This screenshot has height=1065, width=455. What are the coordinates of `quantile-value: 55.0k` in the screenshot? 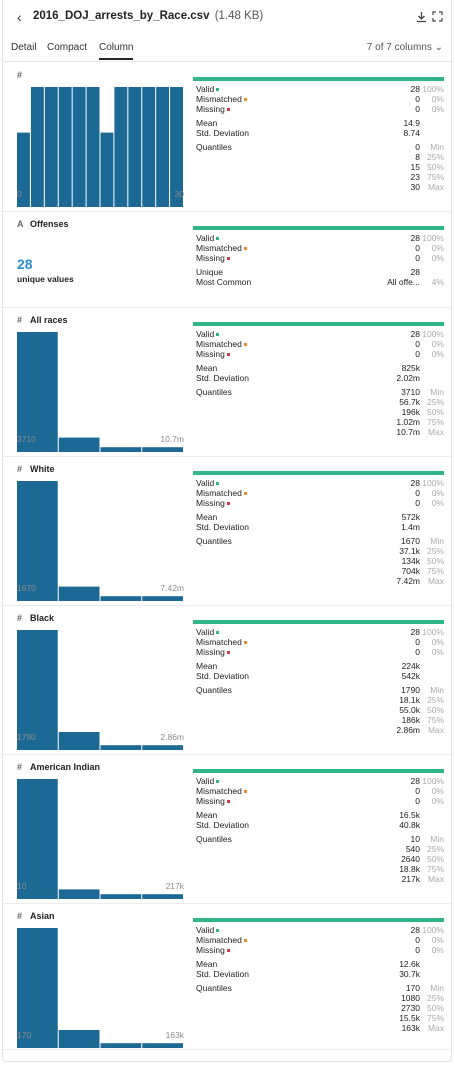 It's located at (409, 710).